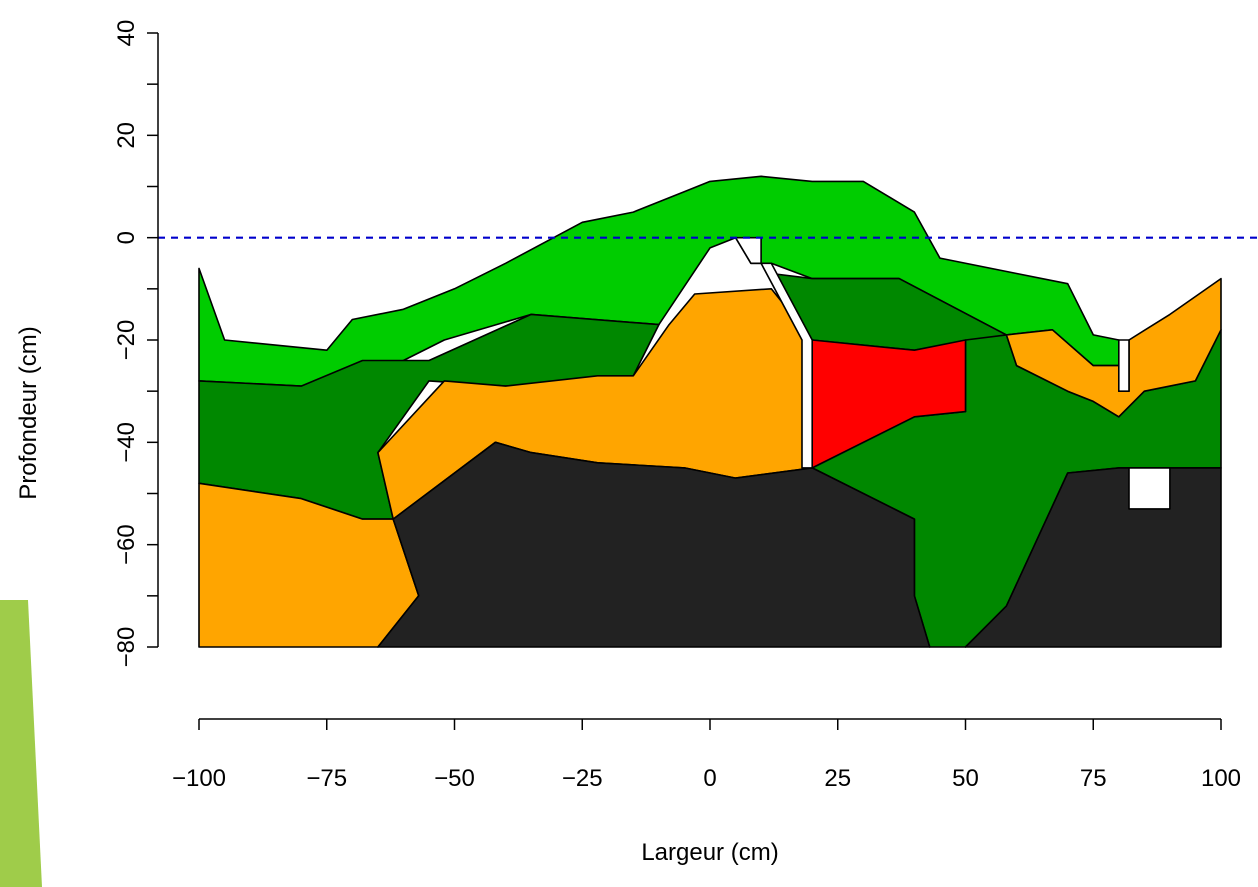 This screenshot has width=1258, height=887. What do you see at coordinates (454, 778) in the screenshot?
I see `x-tick-label: −50` at bounding box center [454, 778].